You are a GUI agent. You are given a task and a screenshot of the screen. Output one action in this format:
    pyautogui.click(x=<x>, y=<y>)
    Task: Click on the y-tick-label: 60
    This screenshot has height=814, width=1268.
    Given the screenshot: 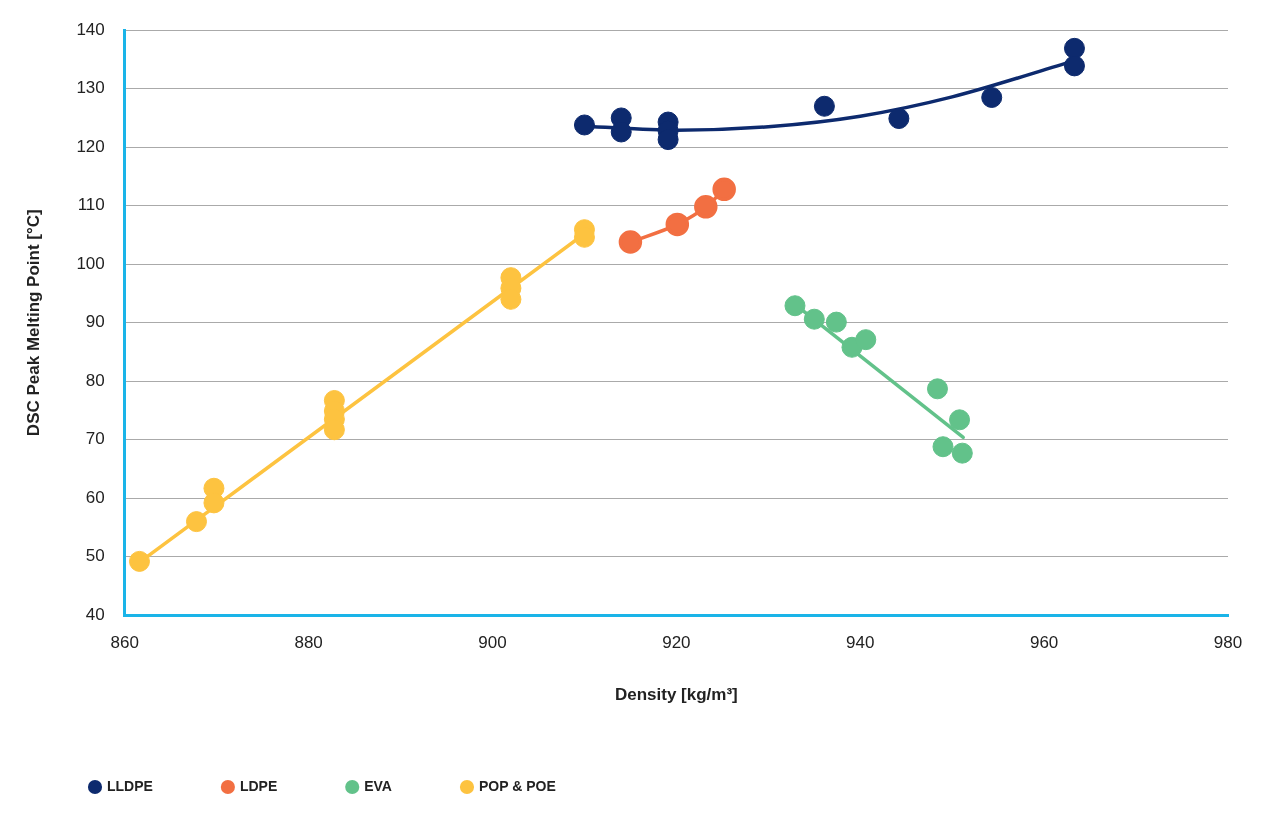 What is the action you would take?
    pyautogui.click(x=95, y=497)
    